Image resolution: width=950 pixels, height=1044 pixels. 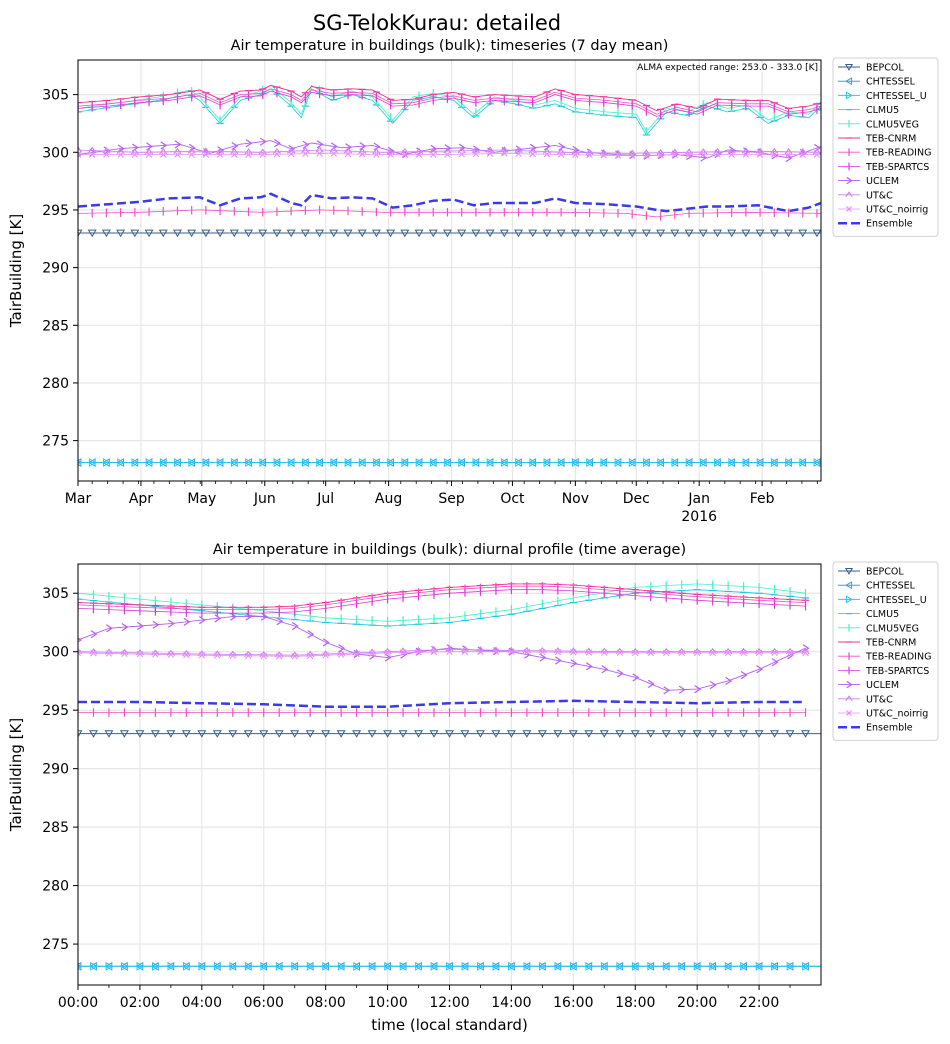 I want to click on legend-label: Ensemble, so click(x=889, y=728).